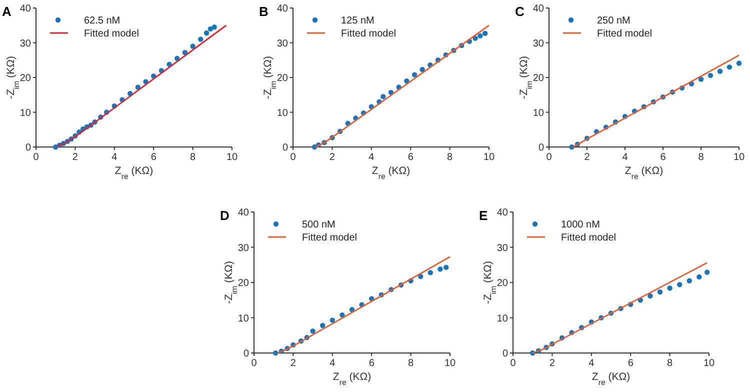 The width and height of the screenshot is (750, 392). I want to click on legend-label: 500 nM, so click(319, 225).